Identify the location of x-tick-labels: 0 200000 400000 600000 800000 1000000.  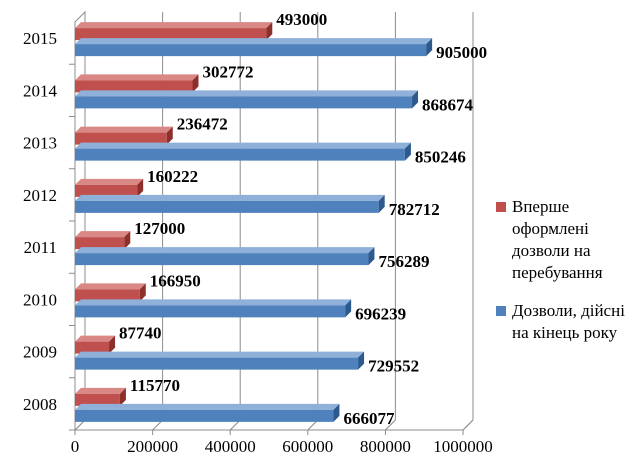
(282, 446).